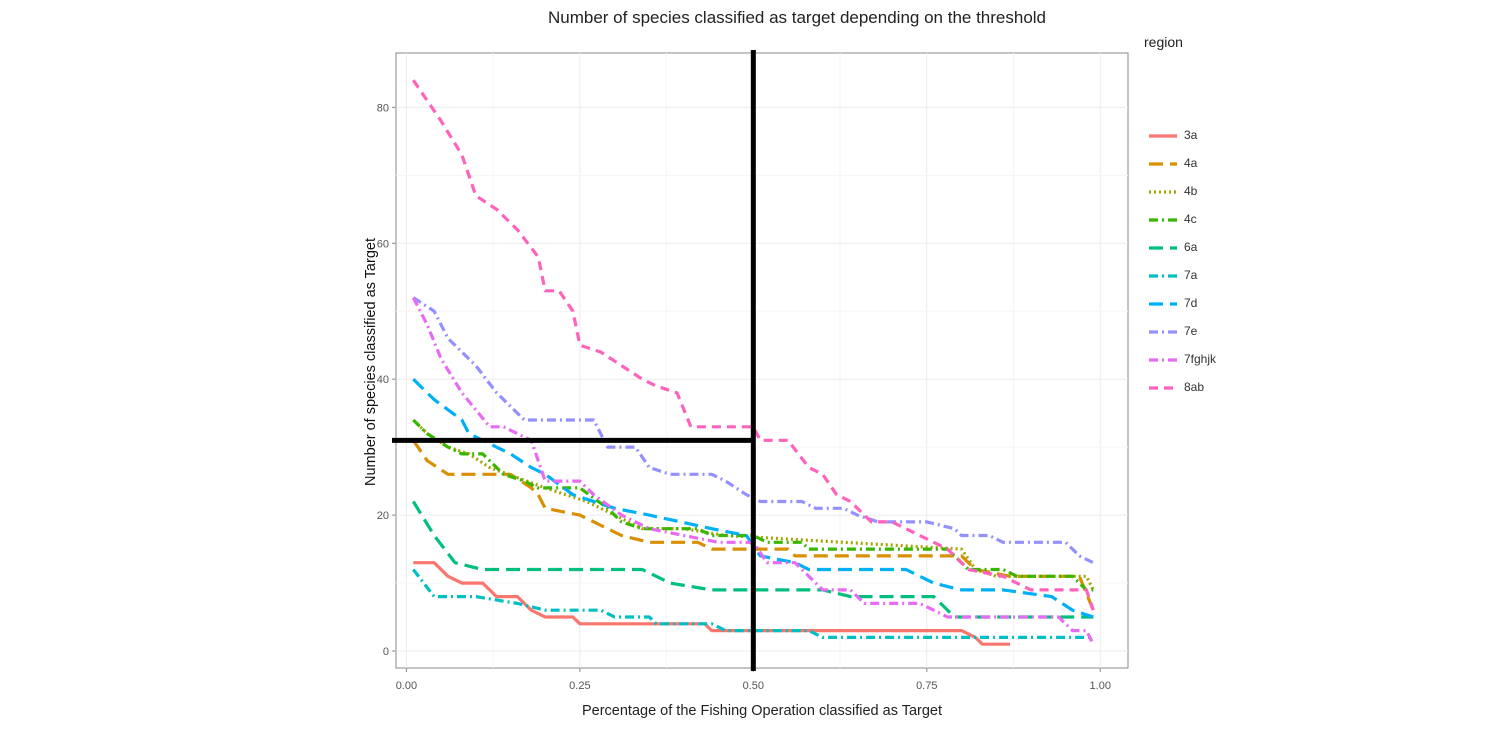 This screenshot has height=754, width=1487. What do you see at coordinates (1163, 388) in the screenshot?
I see `legend-key-8ab` at bounding box center [1163, 388].